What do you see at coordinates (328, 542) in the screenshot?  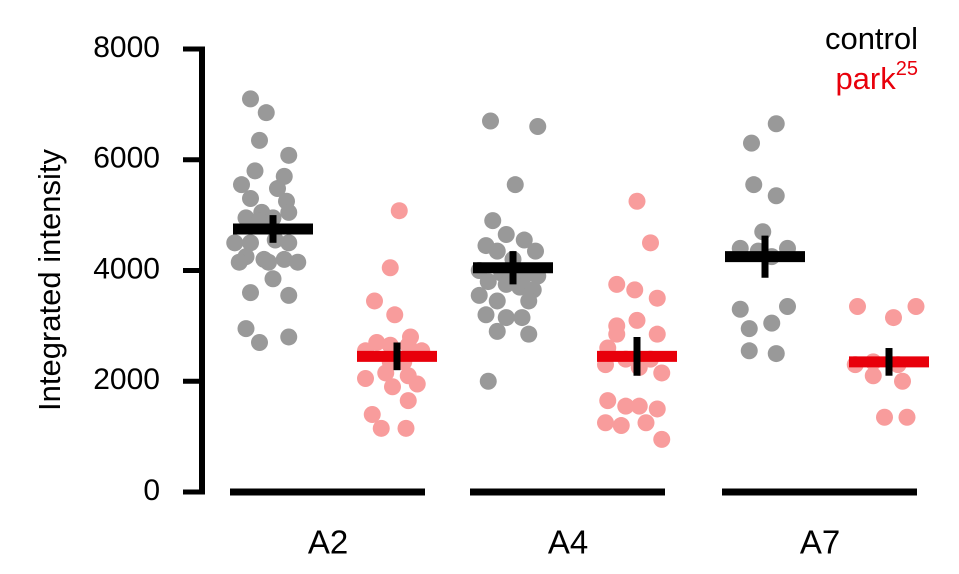 I see `group-label: A2` at bounding box center [328, 542].